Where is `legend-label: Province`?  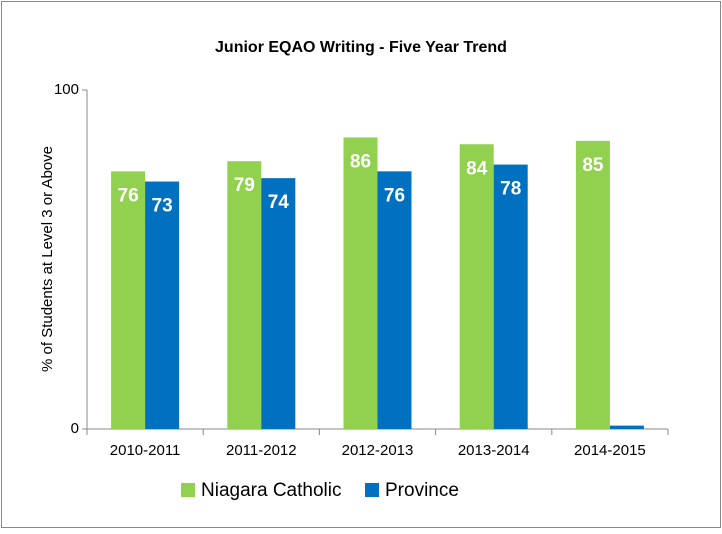 legend-label: Province is located at coordinates (422, 490).